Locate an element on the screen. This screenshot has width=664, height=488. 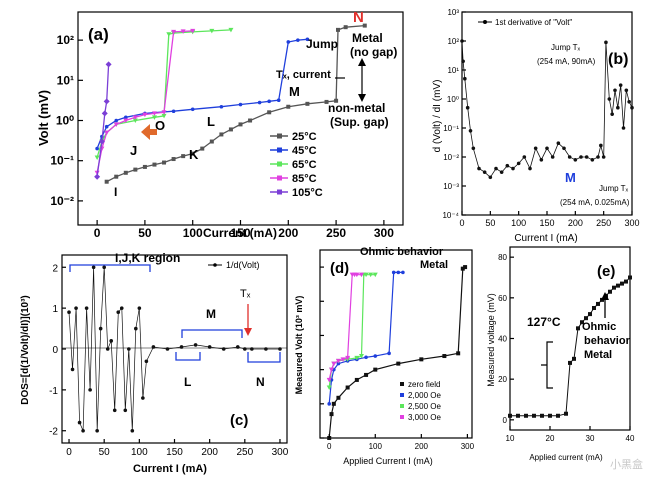
panel-e-temp: 127°C is located at coordinates (544, 322).